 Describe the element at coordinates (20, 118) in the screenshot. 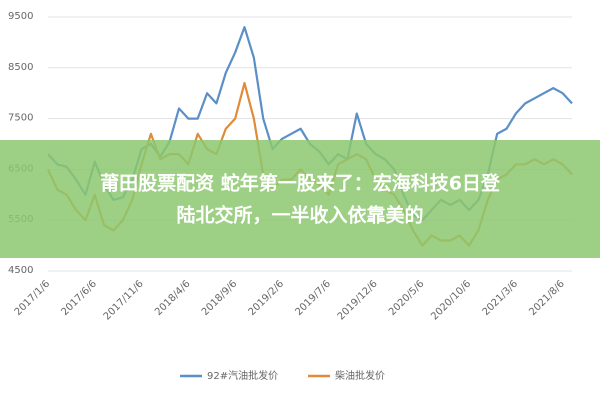

I see `y-tick-label: 7500` at that location.